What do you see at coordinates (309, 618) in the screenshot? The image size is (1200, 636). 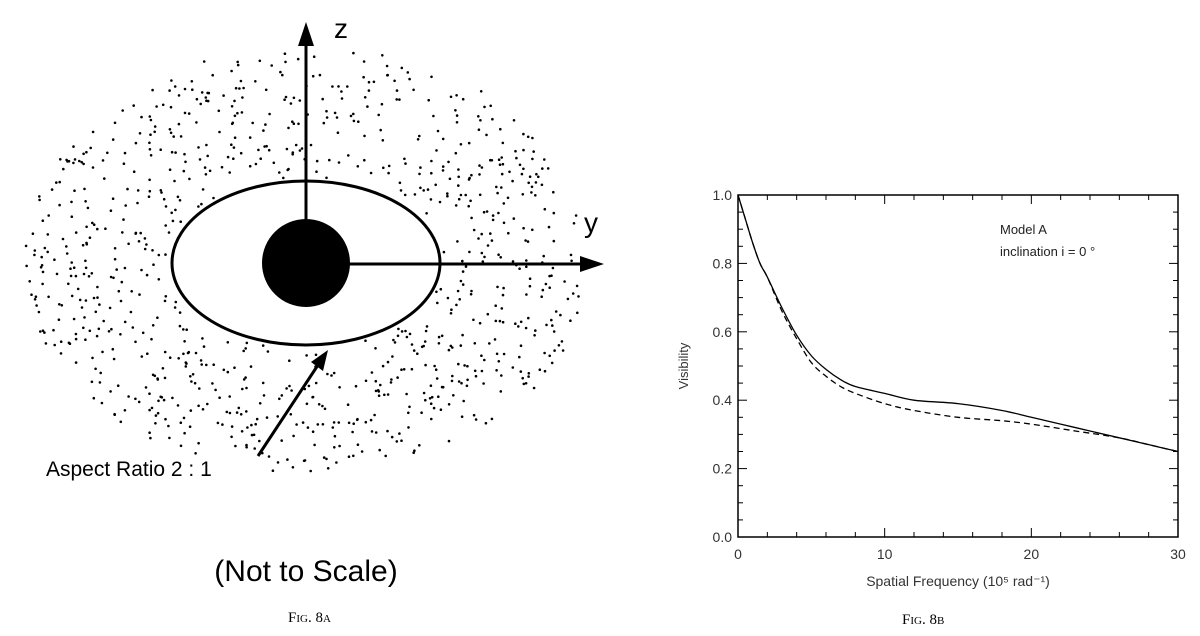 I see `fig8a-caption-text: Fig. 8a` at bounding box center [309, 618].